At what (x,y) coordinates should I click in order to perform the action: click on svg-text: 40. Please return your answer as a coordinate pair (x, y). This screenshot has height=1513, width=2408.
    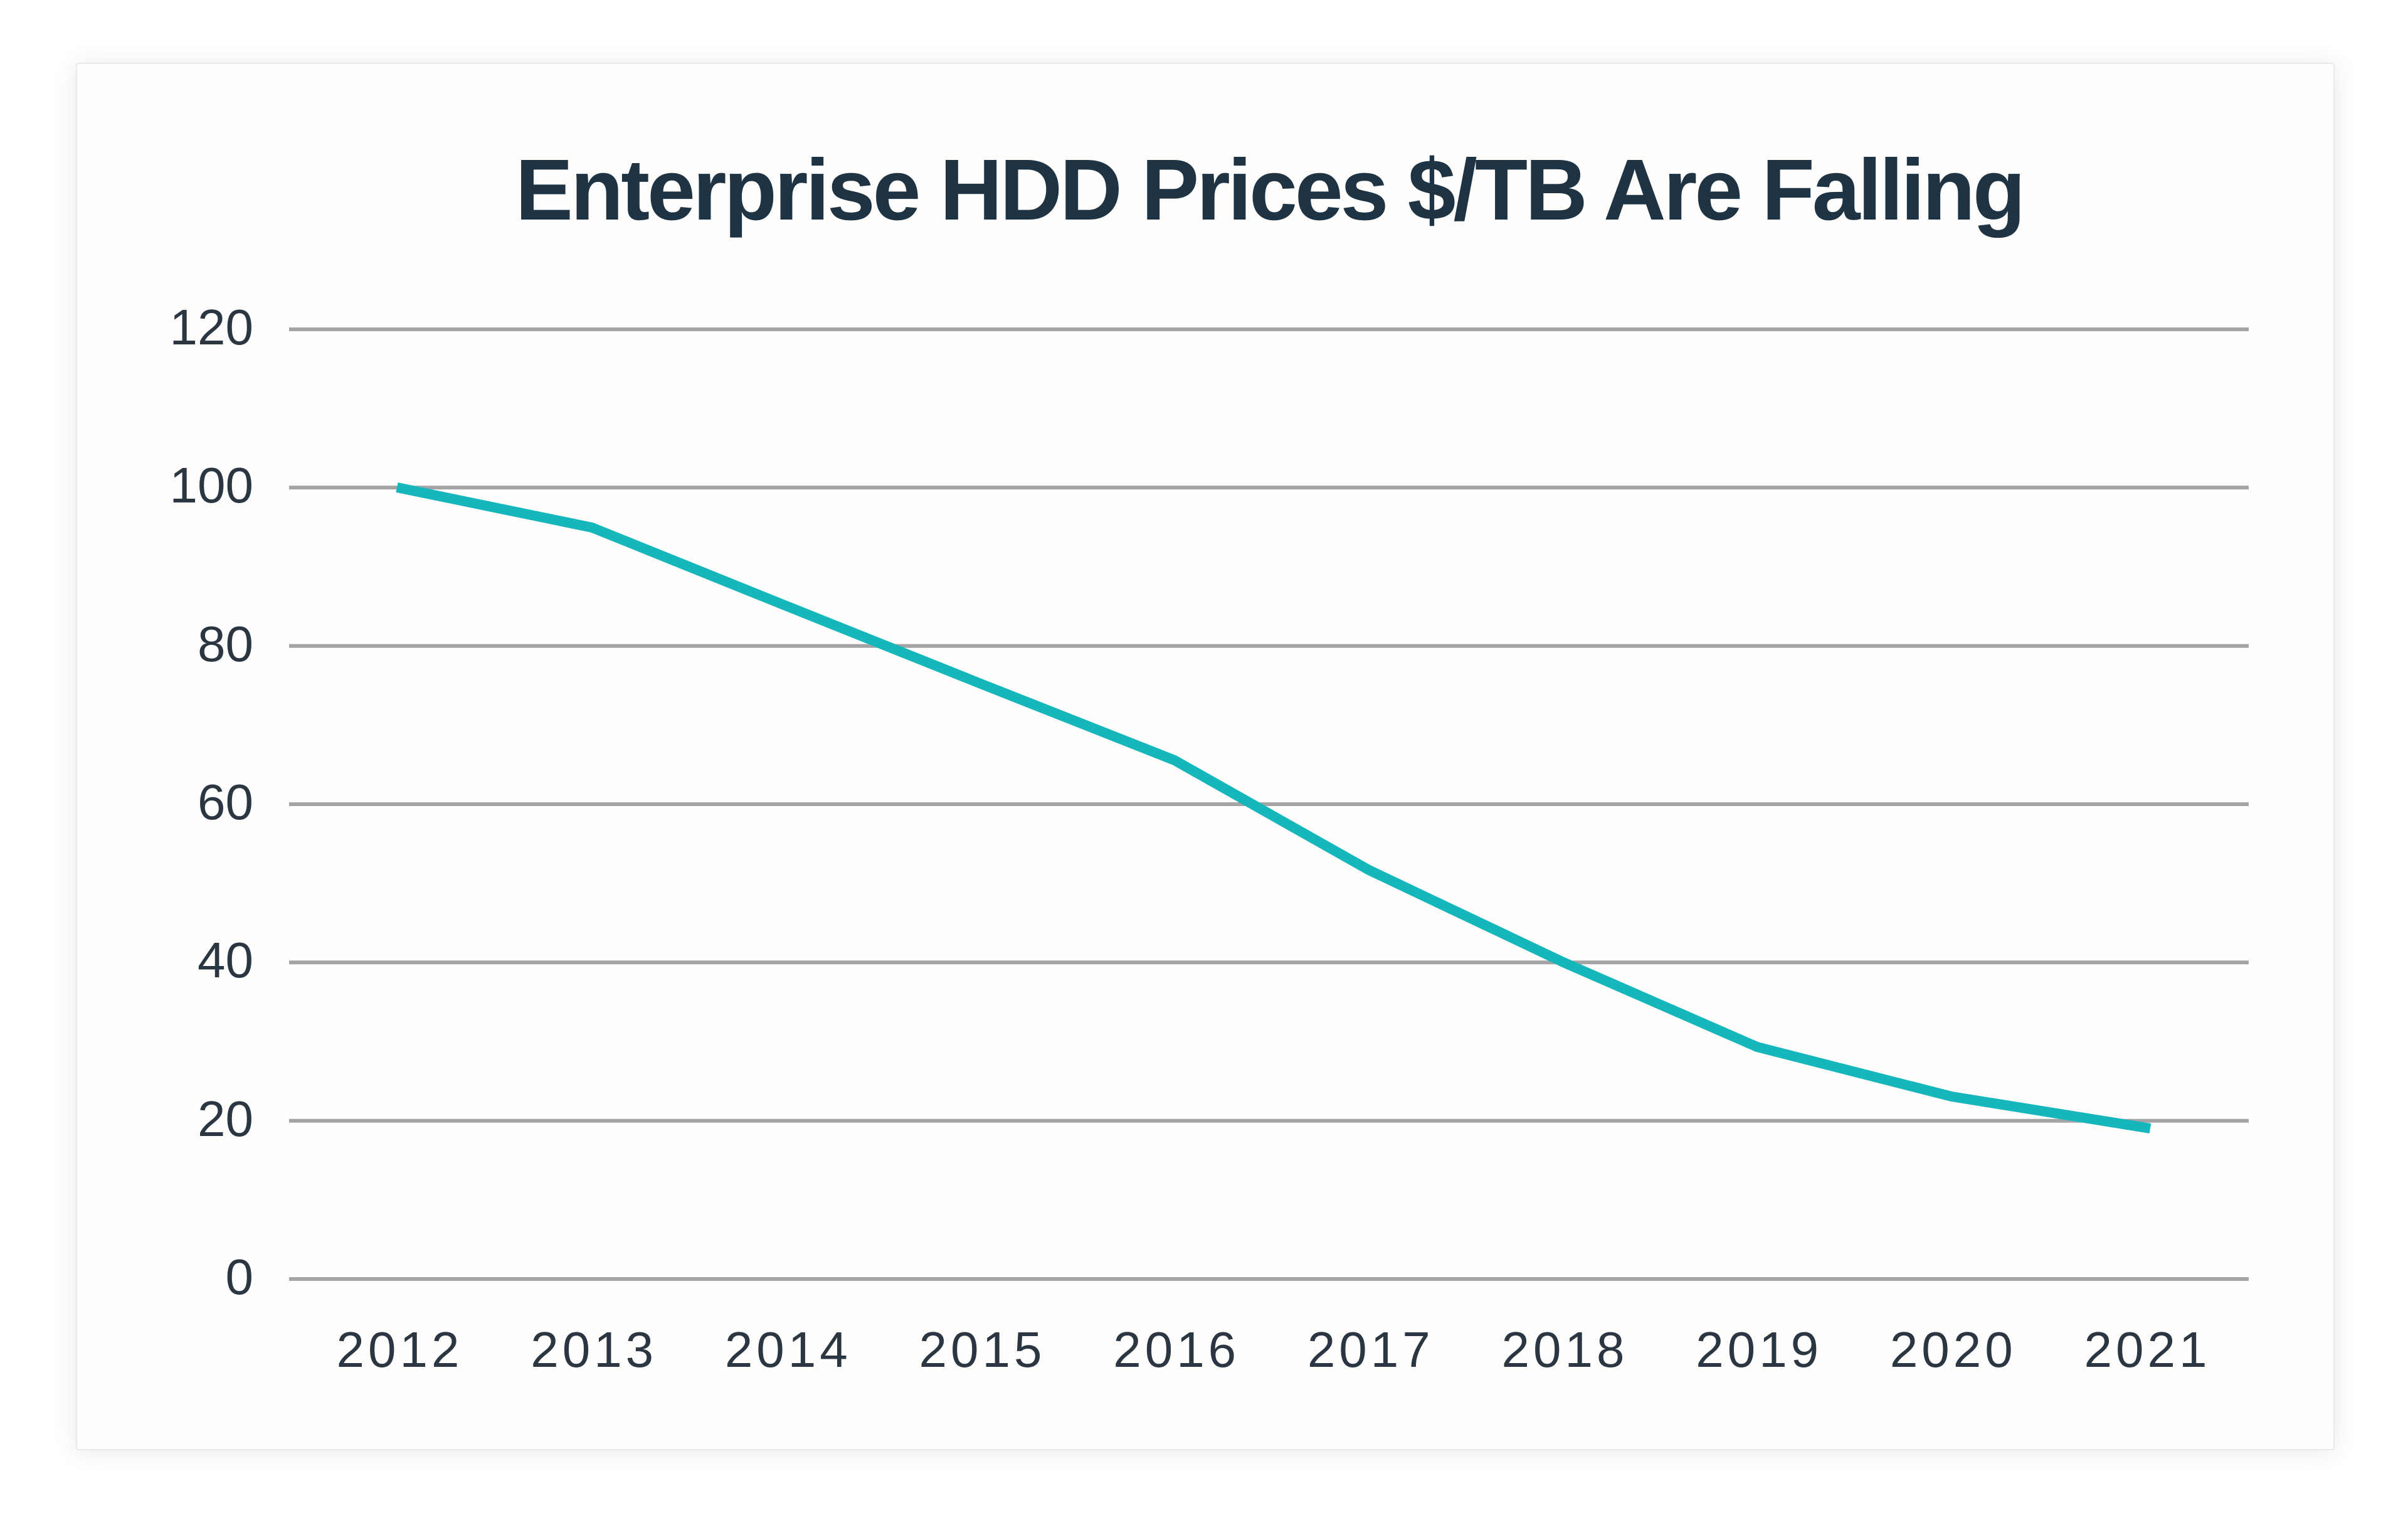
    Looking at the image, I should click on (225, 960).